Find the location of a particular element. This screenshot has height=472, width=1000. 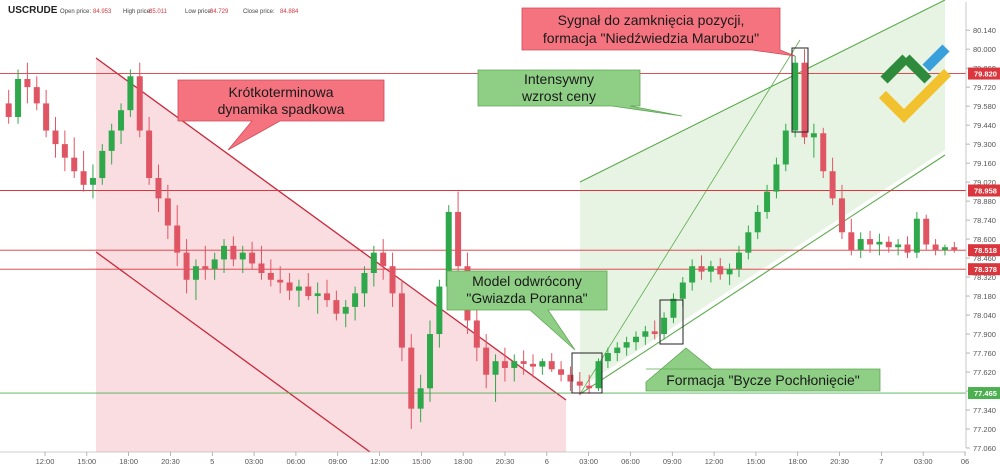

x-tick-label: 7 is located at coordinates (881, 461).